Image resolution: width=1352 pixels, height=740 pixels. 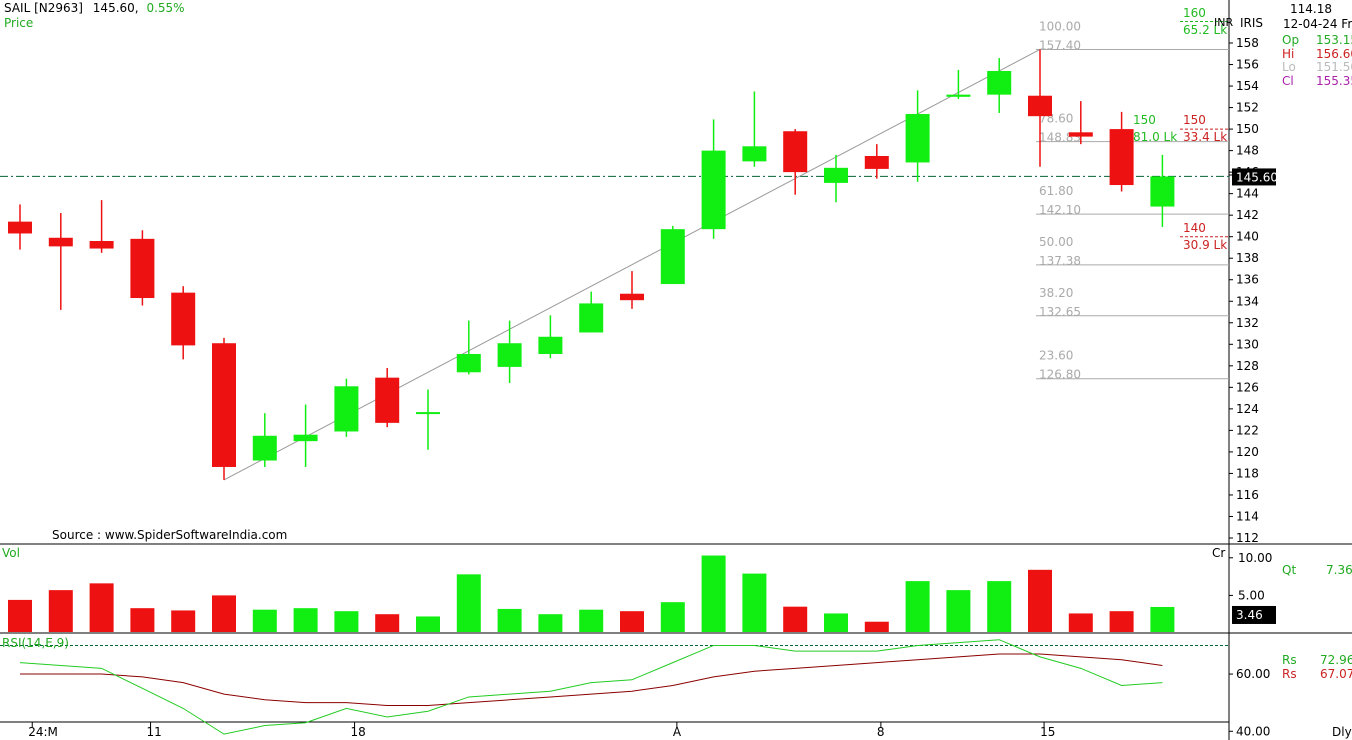 I want to click on current-price-badge, so click(x=1254, y=177).